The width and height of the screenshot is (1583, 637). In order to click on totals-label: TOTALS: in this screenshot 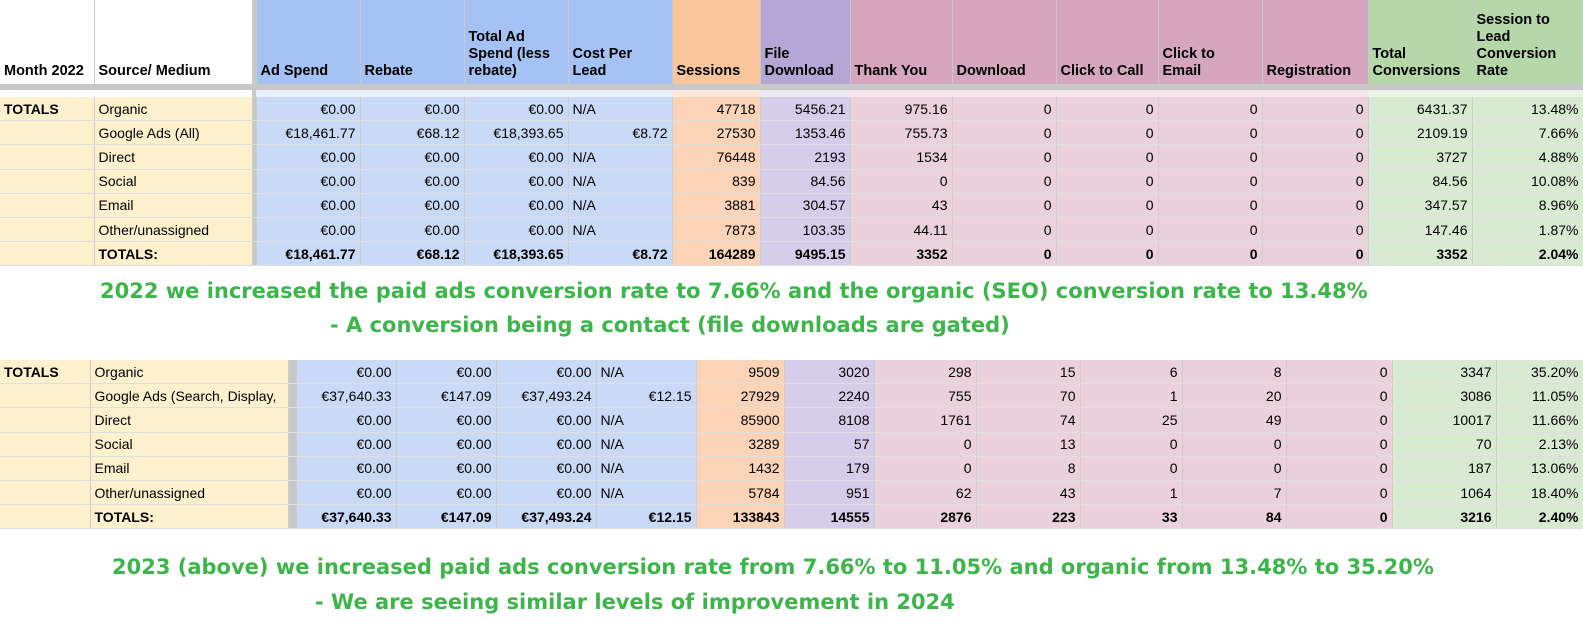, I will do `click(189, 517)`.